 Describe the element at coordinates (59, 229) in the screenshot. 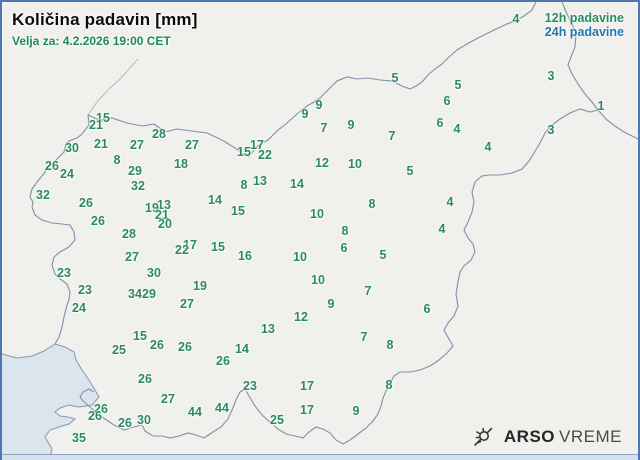

I see `border-west-italy` at that location.